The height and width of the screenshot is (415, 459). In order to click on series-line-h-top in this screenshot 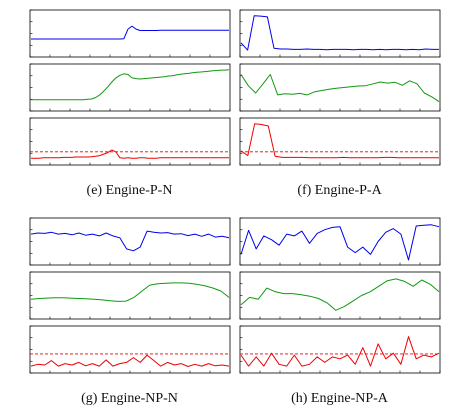, I will do `click(340, 242)`.